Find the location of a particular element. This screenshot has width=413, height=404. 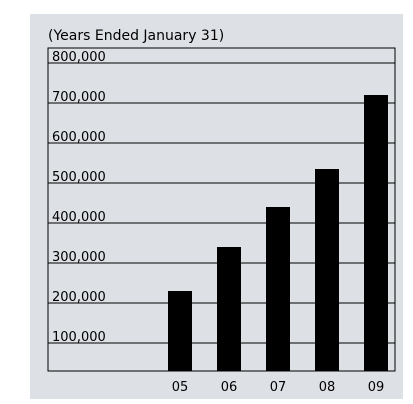

y-tick-label: 500,000 is located at coordinates (79, 177).